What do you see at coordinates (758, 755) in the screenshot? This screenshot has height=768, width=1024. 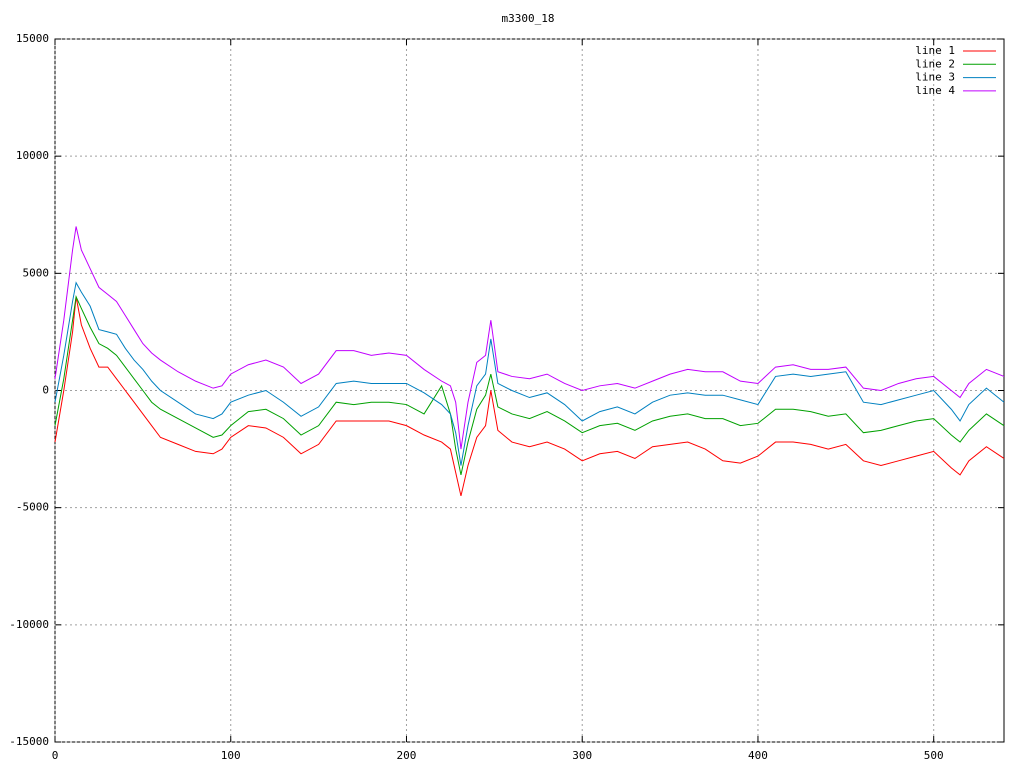 I see `x-tick-label: 400` at bounding box center [758, 755].